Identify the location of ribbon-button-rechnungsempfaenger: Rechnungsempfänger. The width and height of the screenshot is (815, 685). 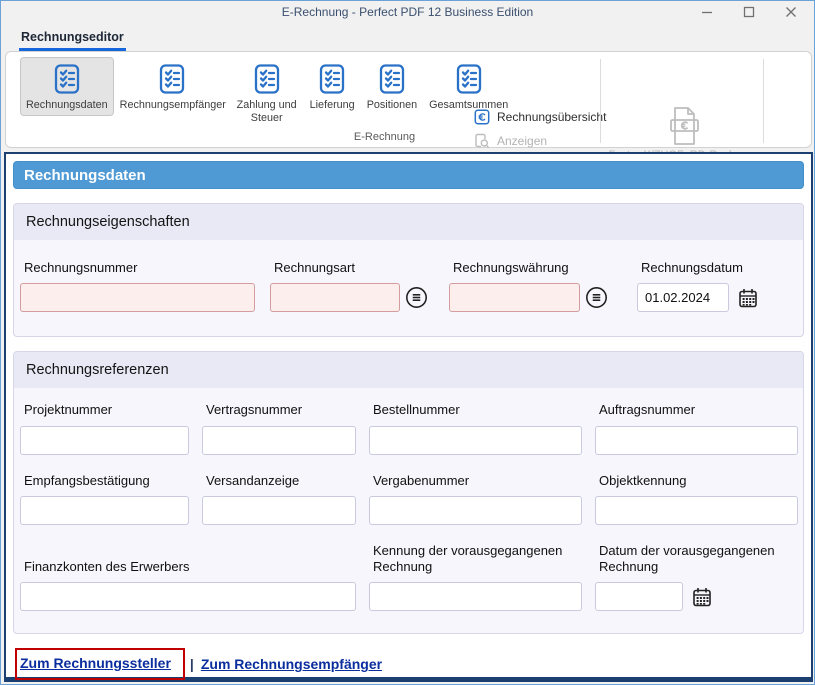
(172, 86).